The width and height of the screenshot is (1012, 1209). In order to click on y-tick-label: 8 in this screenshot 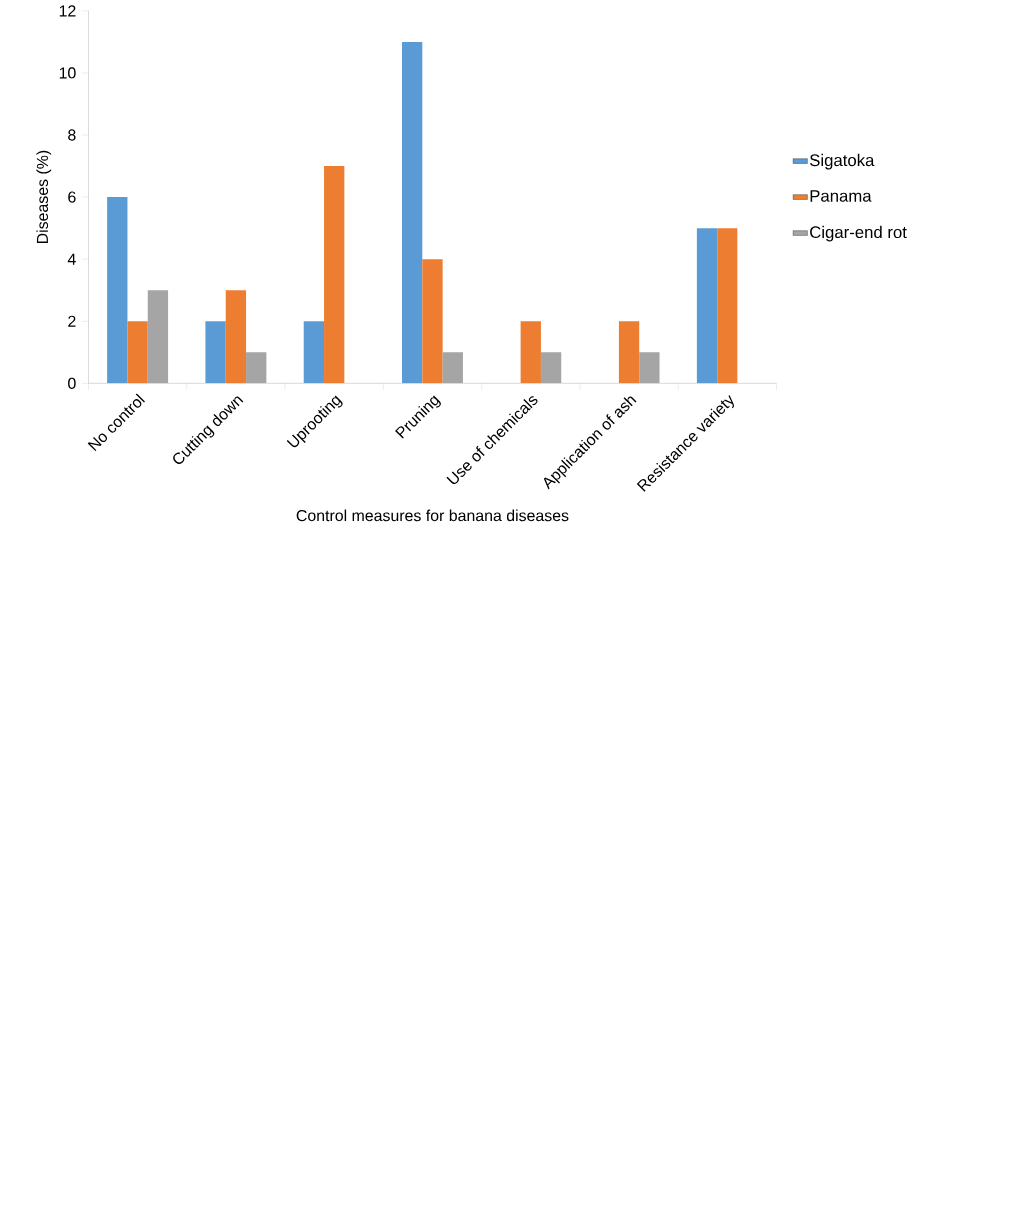, I will do `click(72, 135)`.